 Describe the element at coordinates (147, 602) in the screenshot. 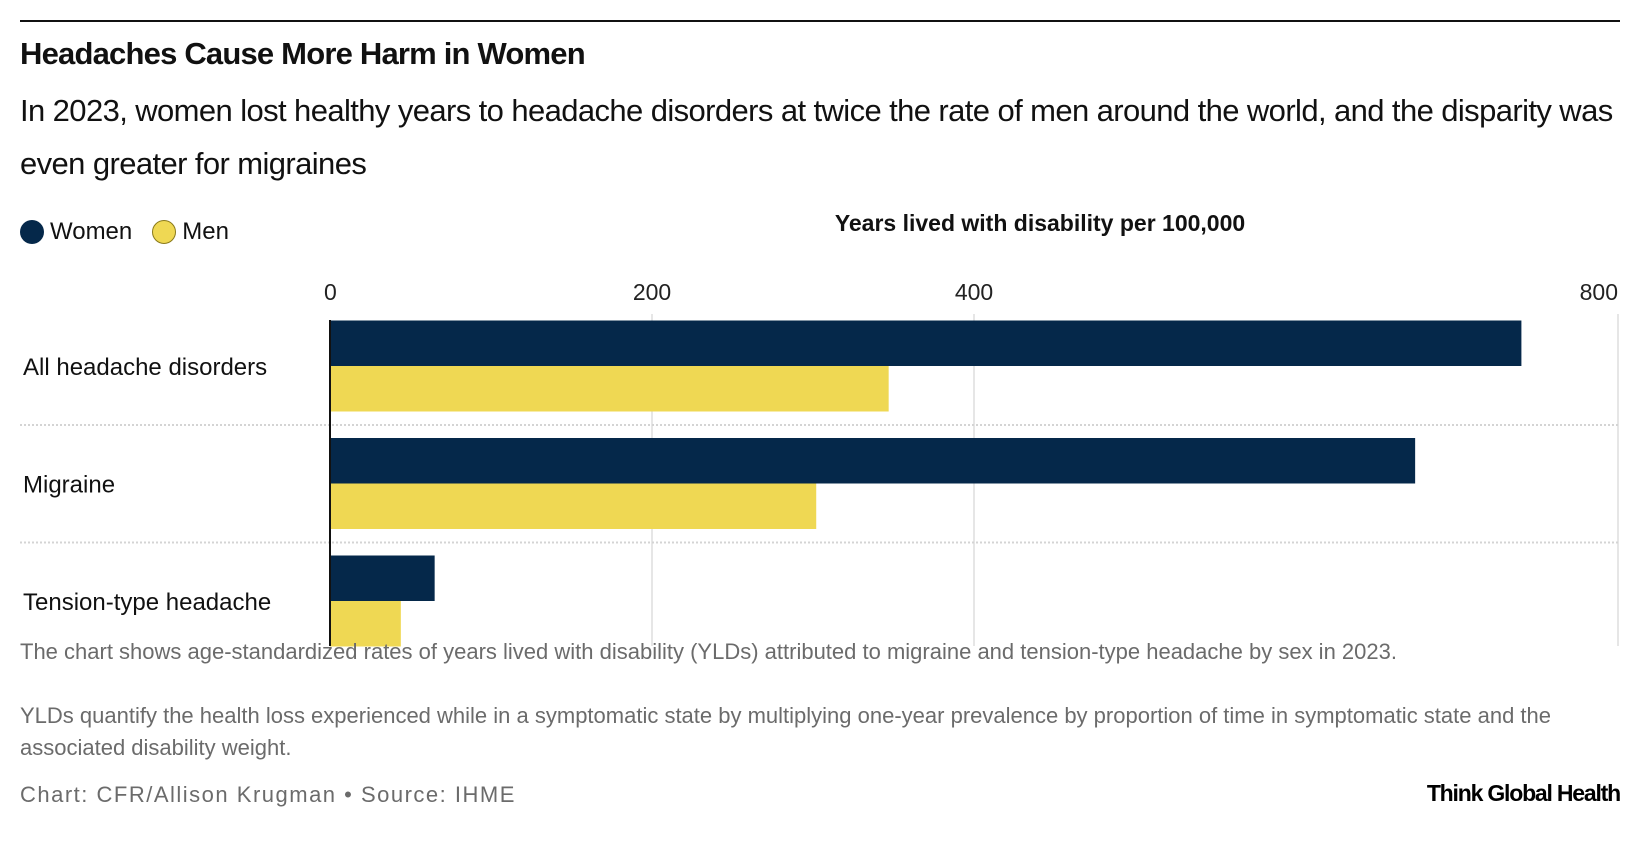

I see `category-label: Tension-type headache` at that location.